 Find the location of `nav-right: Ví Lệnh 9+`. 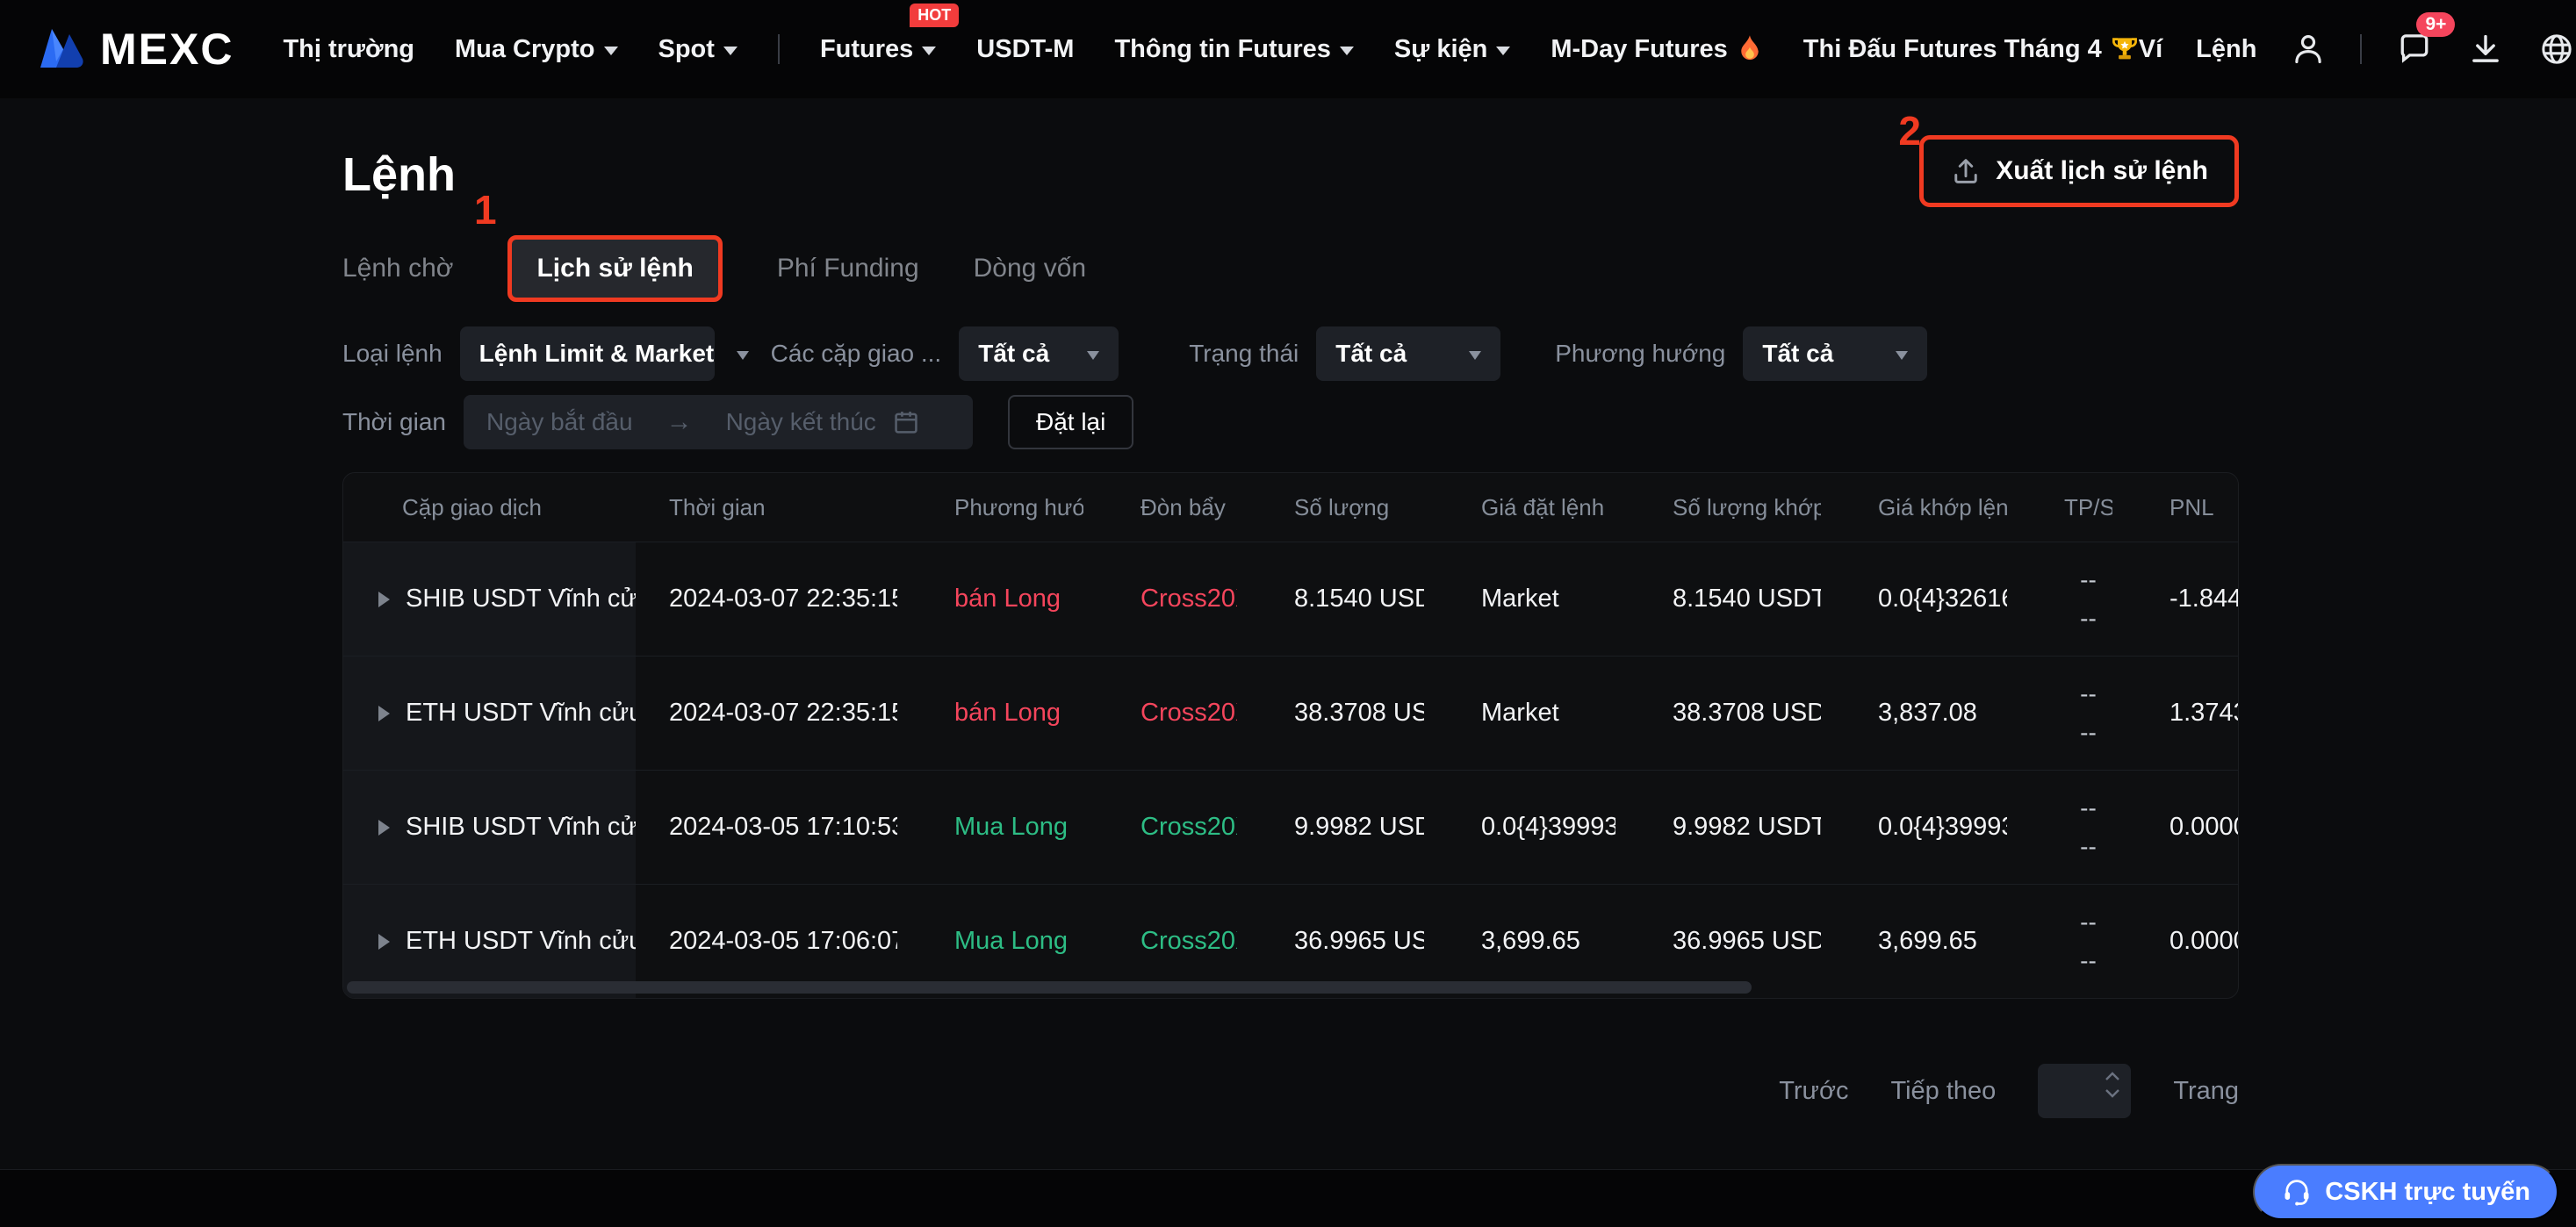

nav-right: Ví Lệnh 9+ is located at coordinates (2357, 40).